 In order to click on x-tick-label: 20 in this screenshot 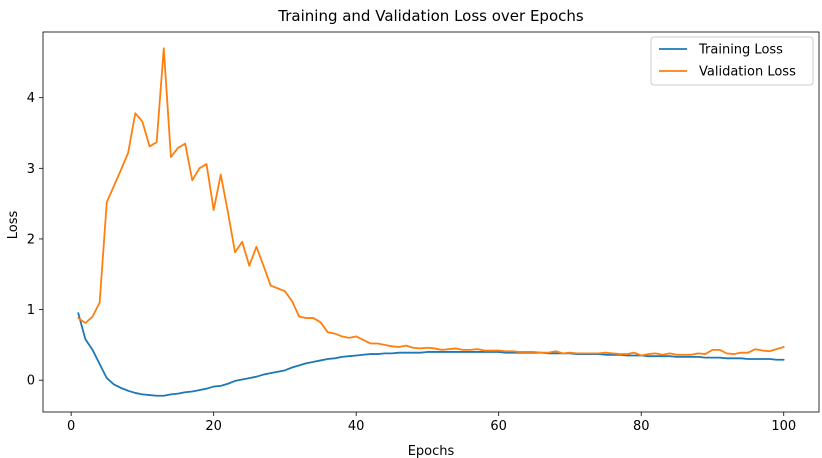, I will do `click(213, 426)`.